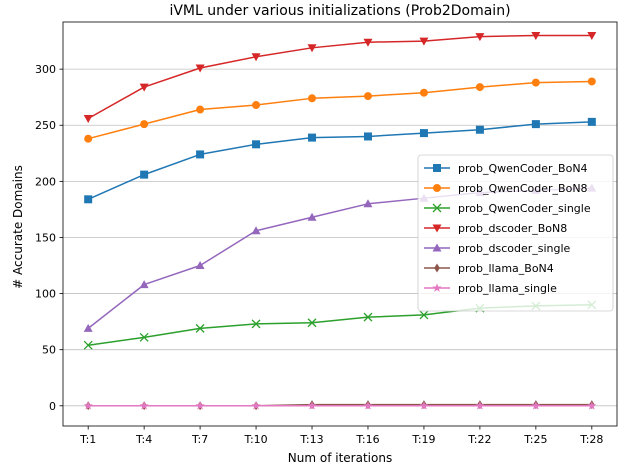  I want to click on legend-item: prob_llama_BoN4, so click(489, 268).